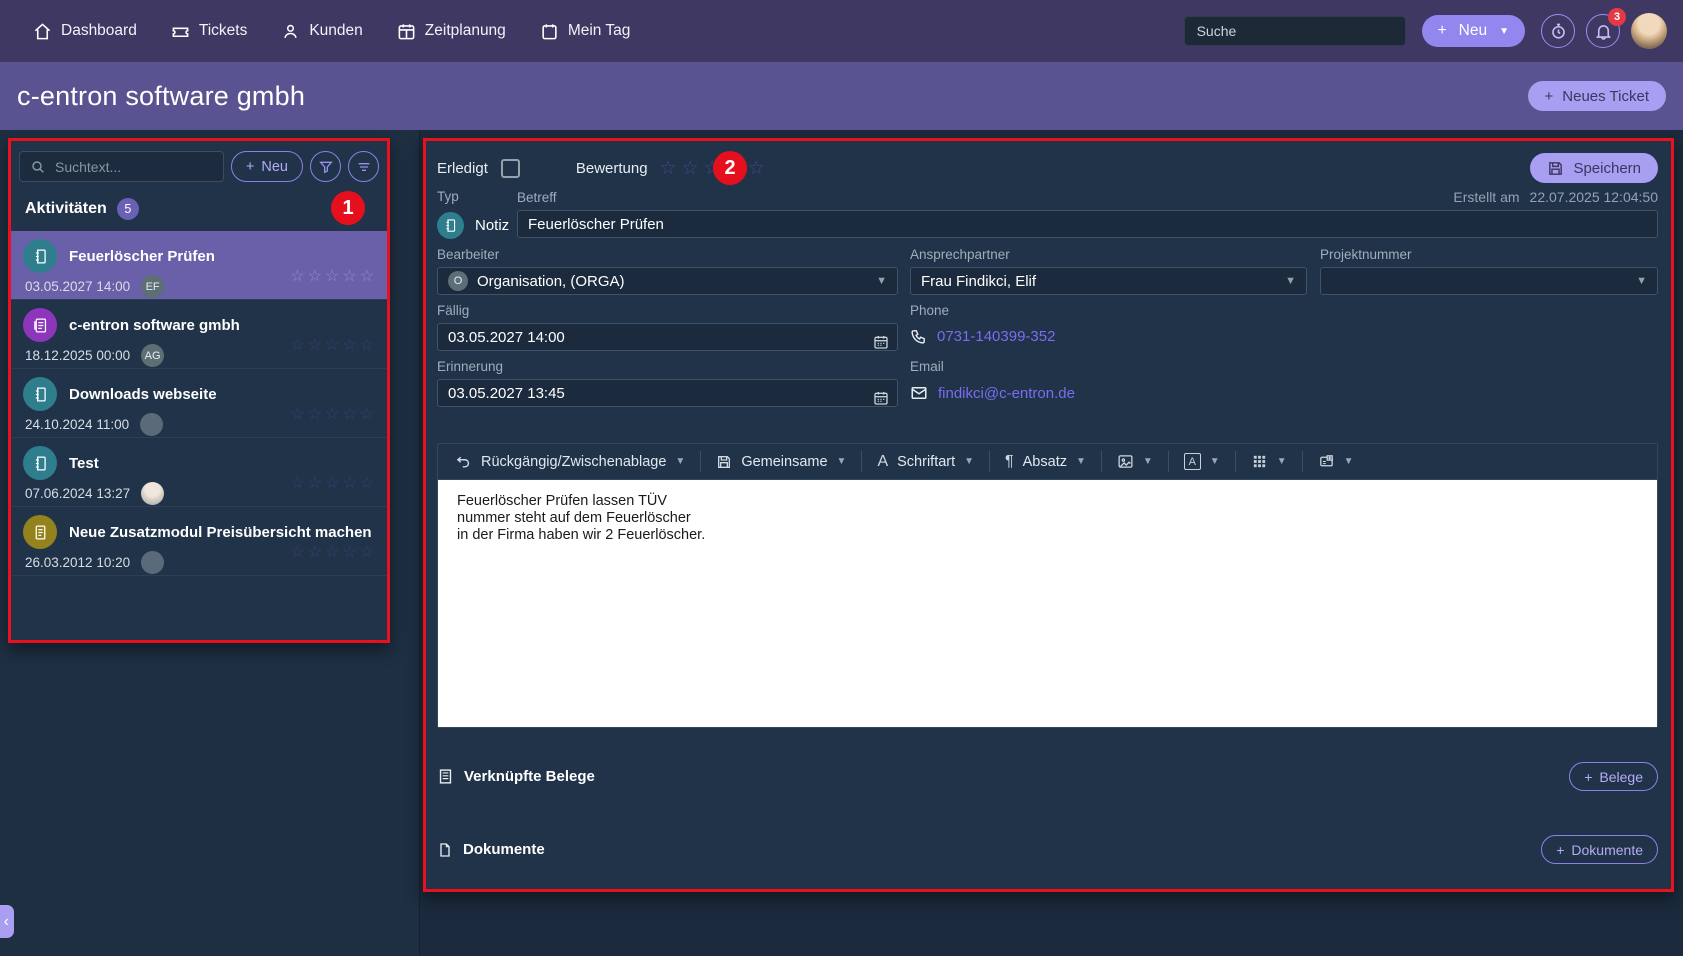  I want to click on toolbar-group-paragraph: ¶ Absatz ▼, so click(1046, 461).